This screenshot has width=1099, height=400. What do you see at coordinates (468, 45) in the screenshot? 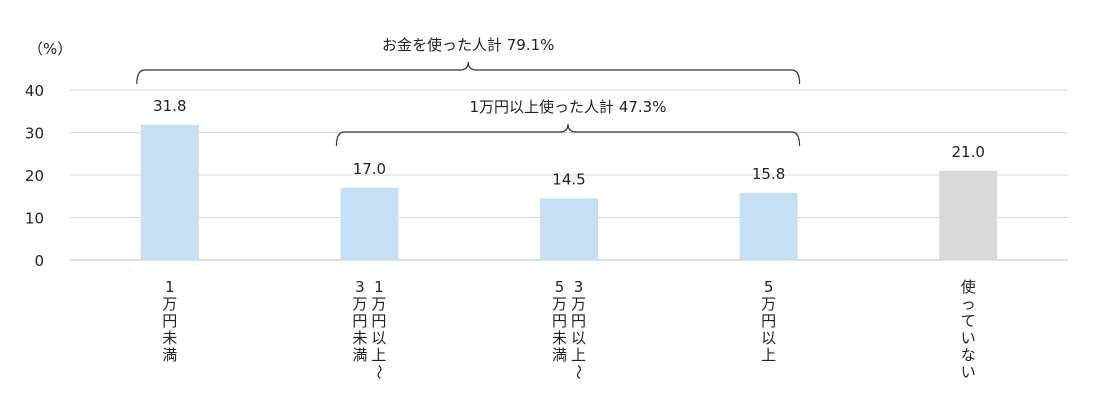
I see `annotation-label: お金を使った人計 79.1%` at bounding box center [468, 45].